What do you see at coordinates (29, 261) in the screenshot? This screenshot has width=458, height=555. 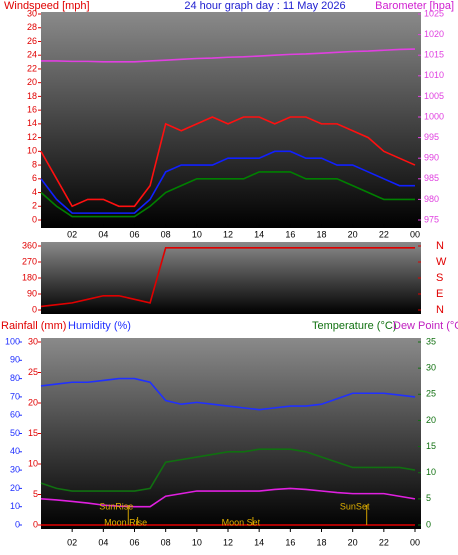 I see `y-tick-label: 270` at bounding box center [29, 261].